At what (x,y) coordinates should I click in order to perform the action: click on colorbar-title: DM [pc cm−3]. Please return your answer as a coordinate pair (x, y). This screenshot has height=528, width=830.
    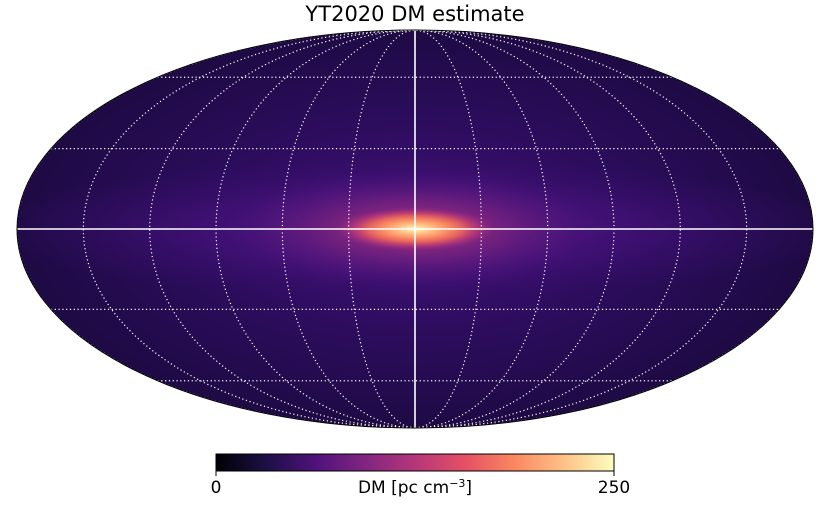
    Looking at the image, I should click on (415, 486).